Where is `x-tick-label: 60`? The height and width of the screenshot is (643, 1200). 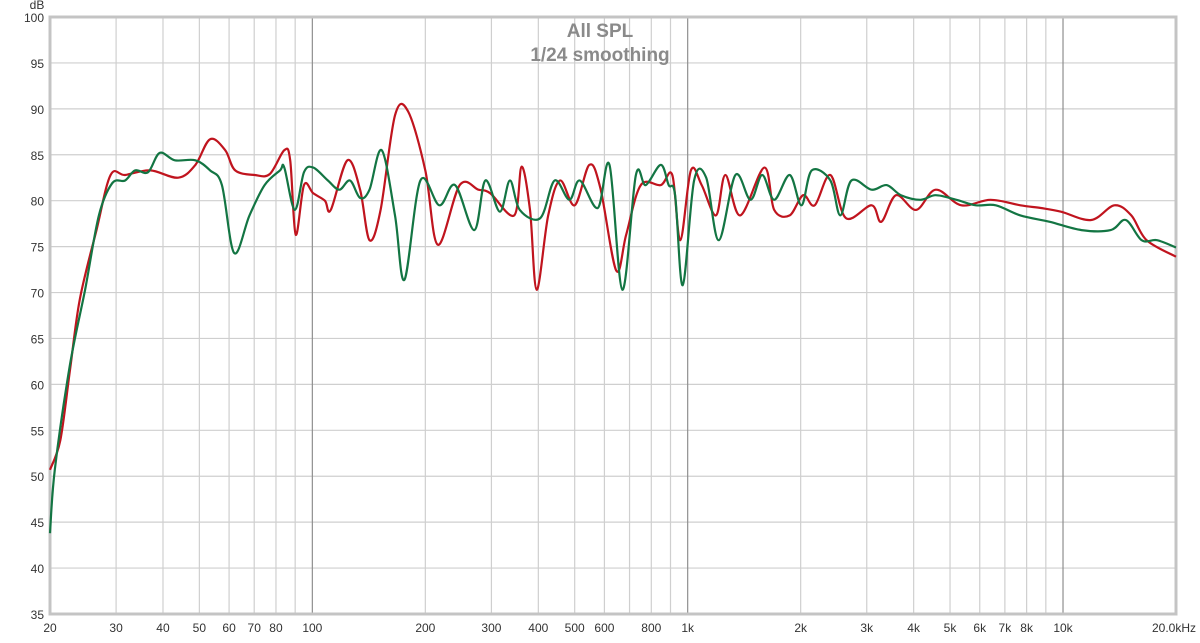
x-tick-label: 60 is located at coordinates (229, 628).